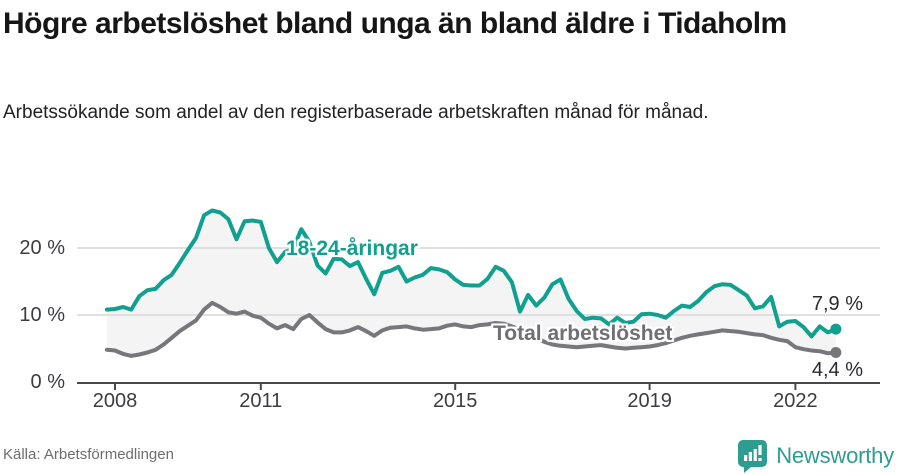 The width and height of the screenshot is (900, 474). I want to click on x-axis-tick-2015: 2015, so click(455, 401).